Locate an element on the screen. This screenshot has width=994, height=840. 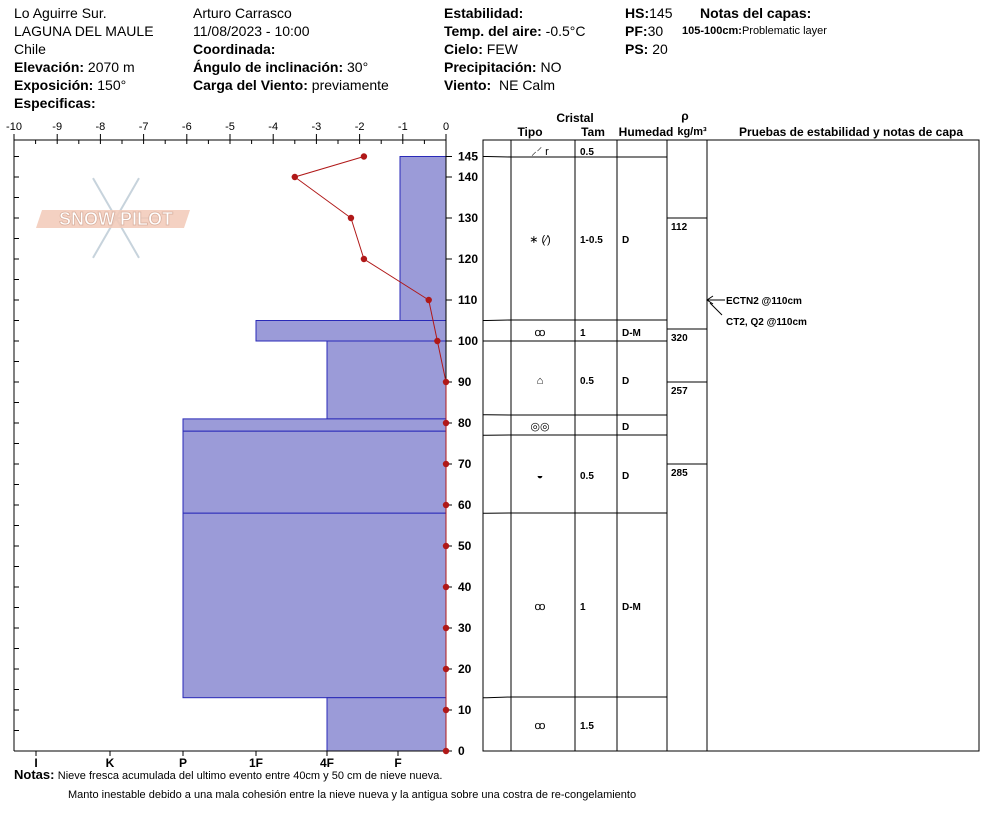
wind: Viento: NE Calm is located at coordinates (499, 85).